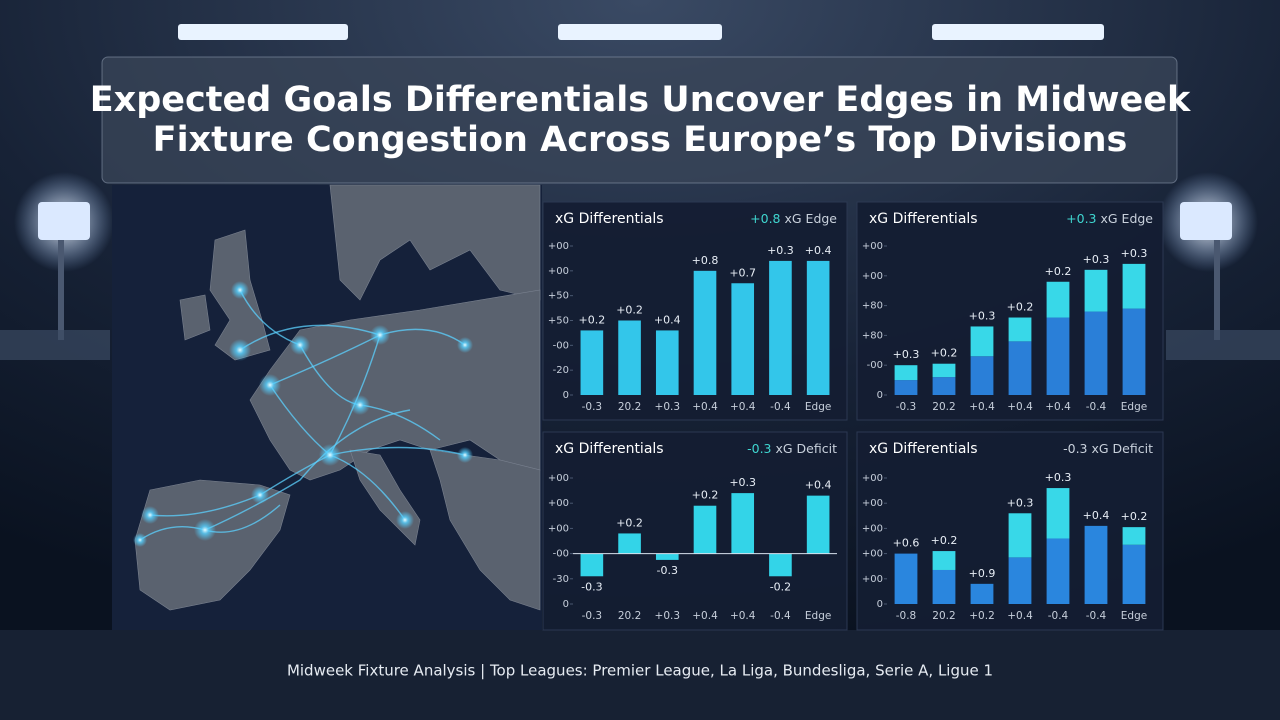 Image resolution: width=1280 pixels, height=720 pixels. What do you see at coordinates (982, 616) in the screenshot?
I see `x-tick-label: +0.2` at bounding box center [982, 616].